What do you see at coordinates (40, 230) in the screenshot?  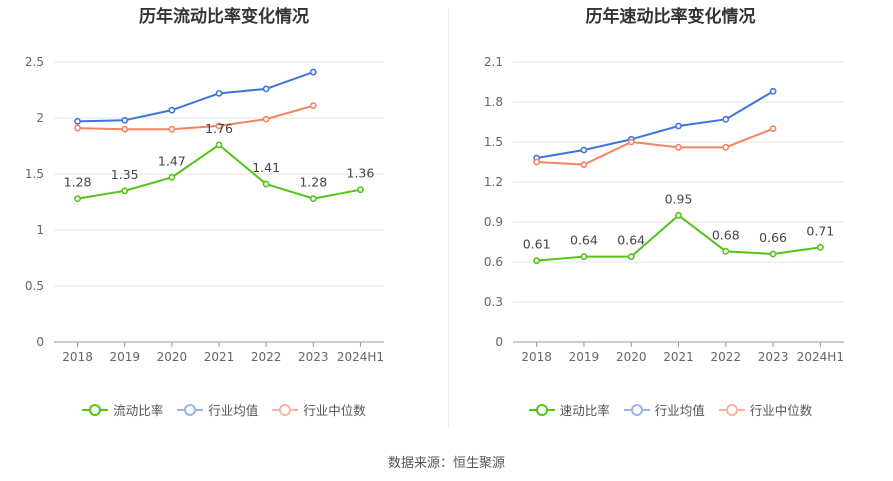 I see `y-tick-label: 1` at bounding box center [40, 230].